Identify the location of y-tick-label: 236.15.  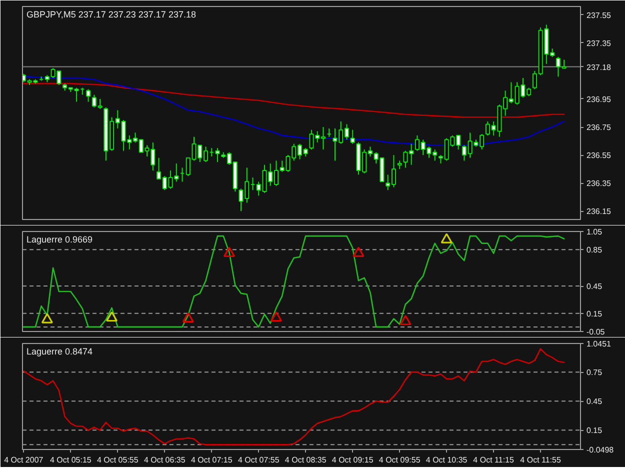
(599, 211).